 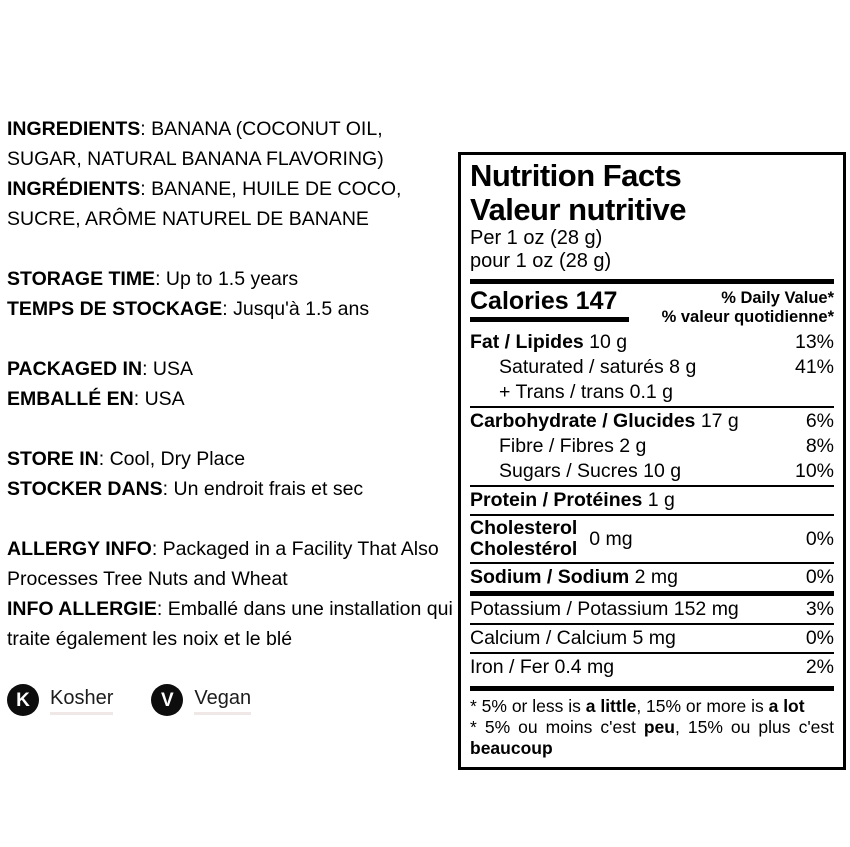 I want to click on nutrient-row: + Trans / trans 0.1 g, so click(x=652, y=392).